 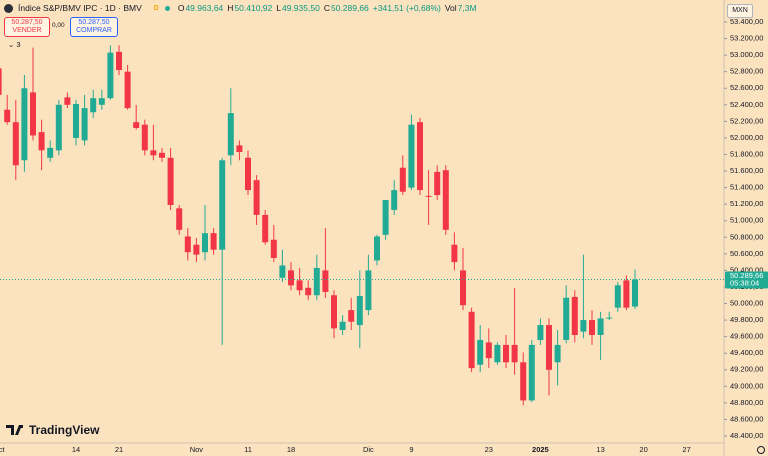 I want to click on sell-button: 50.287,50 VENDER, so click(x=27, y=27).